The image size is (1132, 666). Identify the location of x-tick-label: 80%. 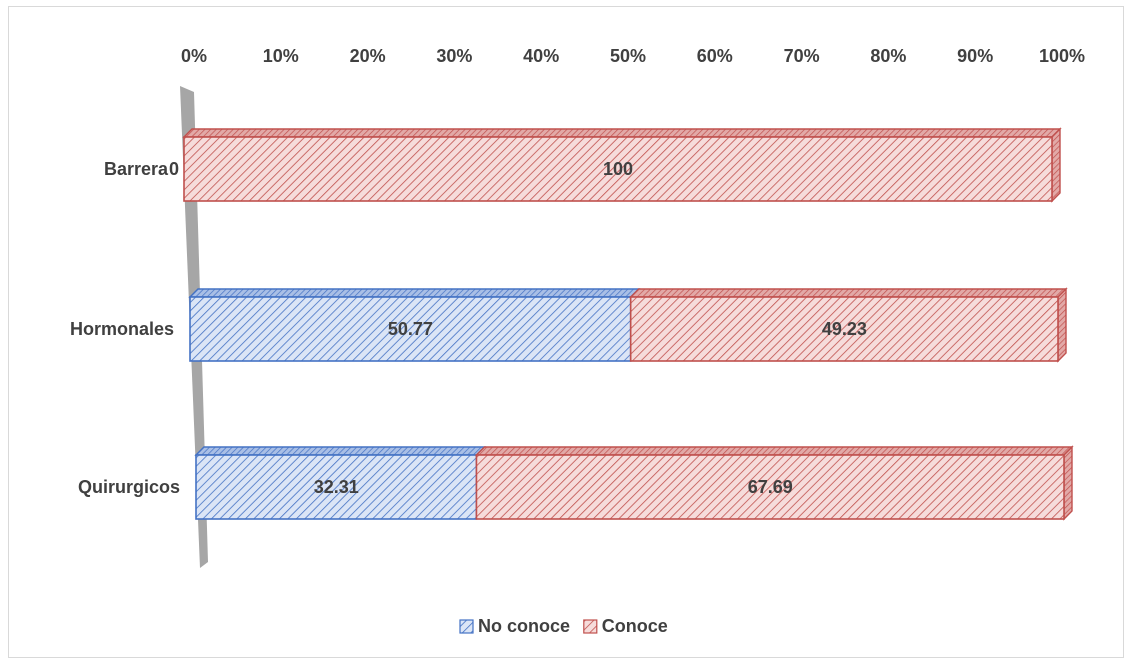
(888, 56).